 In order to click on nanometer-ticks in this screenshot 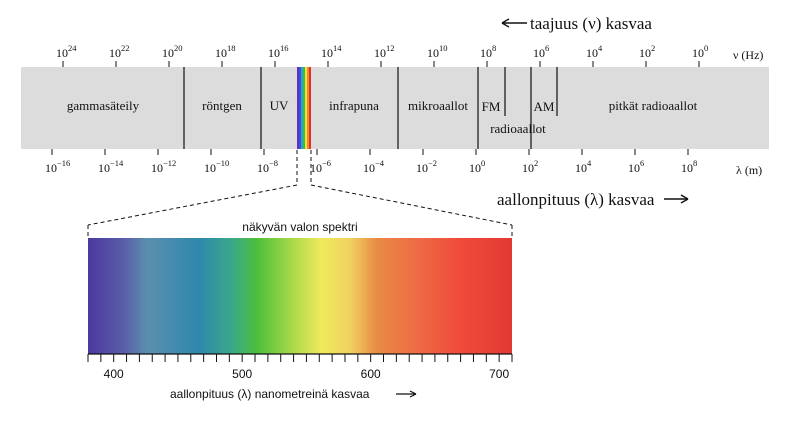, I will do `click(300, 358)`.